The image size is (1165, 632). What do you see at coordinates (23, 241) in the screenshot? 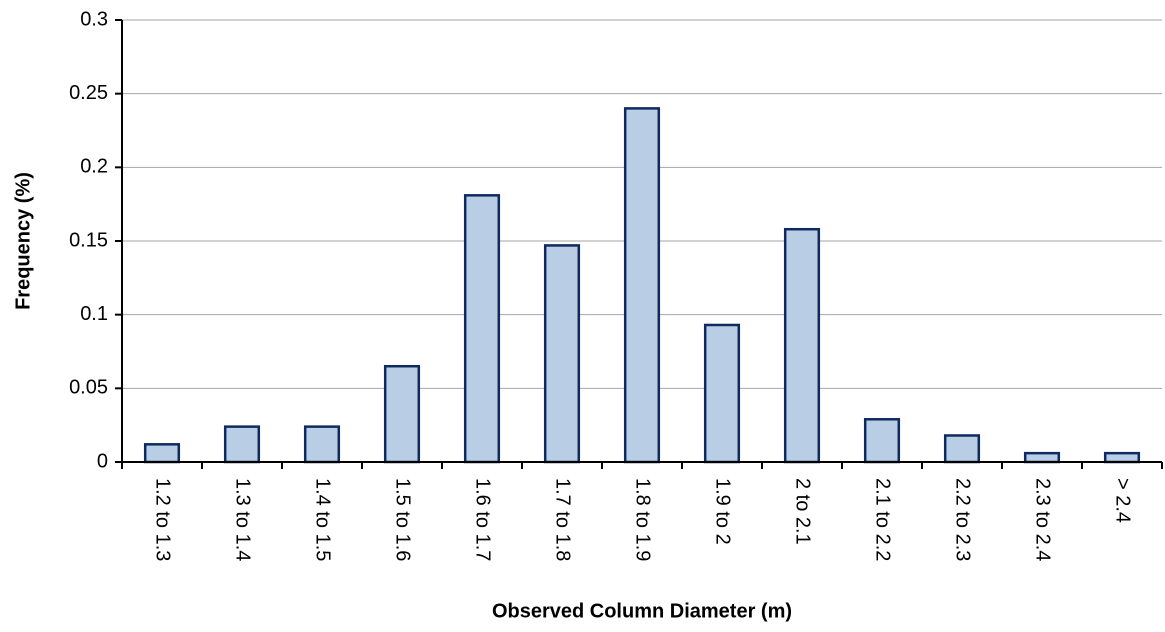
I see `y-axis-title: Frequency (%)` at bounding box center [23, 241].